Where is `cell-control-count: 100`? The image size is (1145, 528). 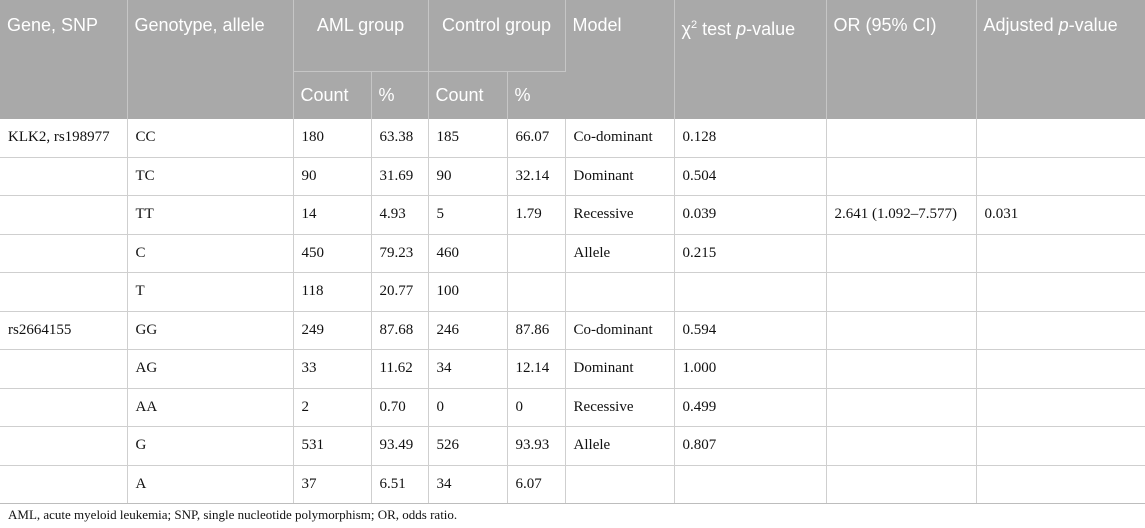
cell-control-count: 100 is located at coordinates (468, 292).